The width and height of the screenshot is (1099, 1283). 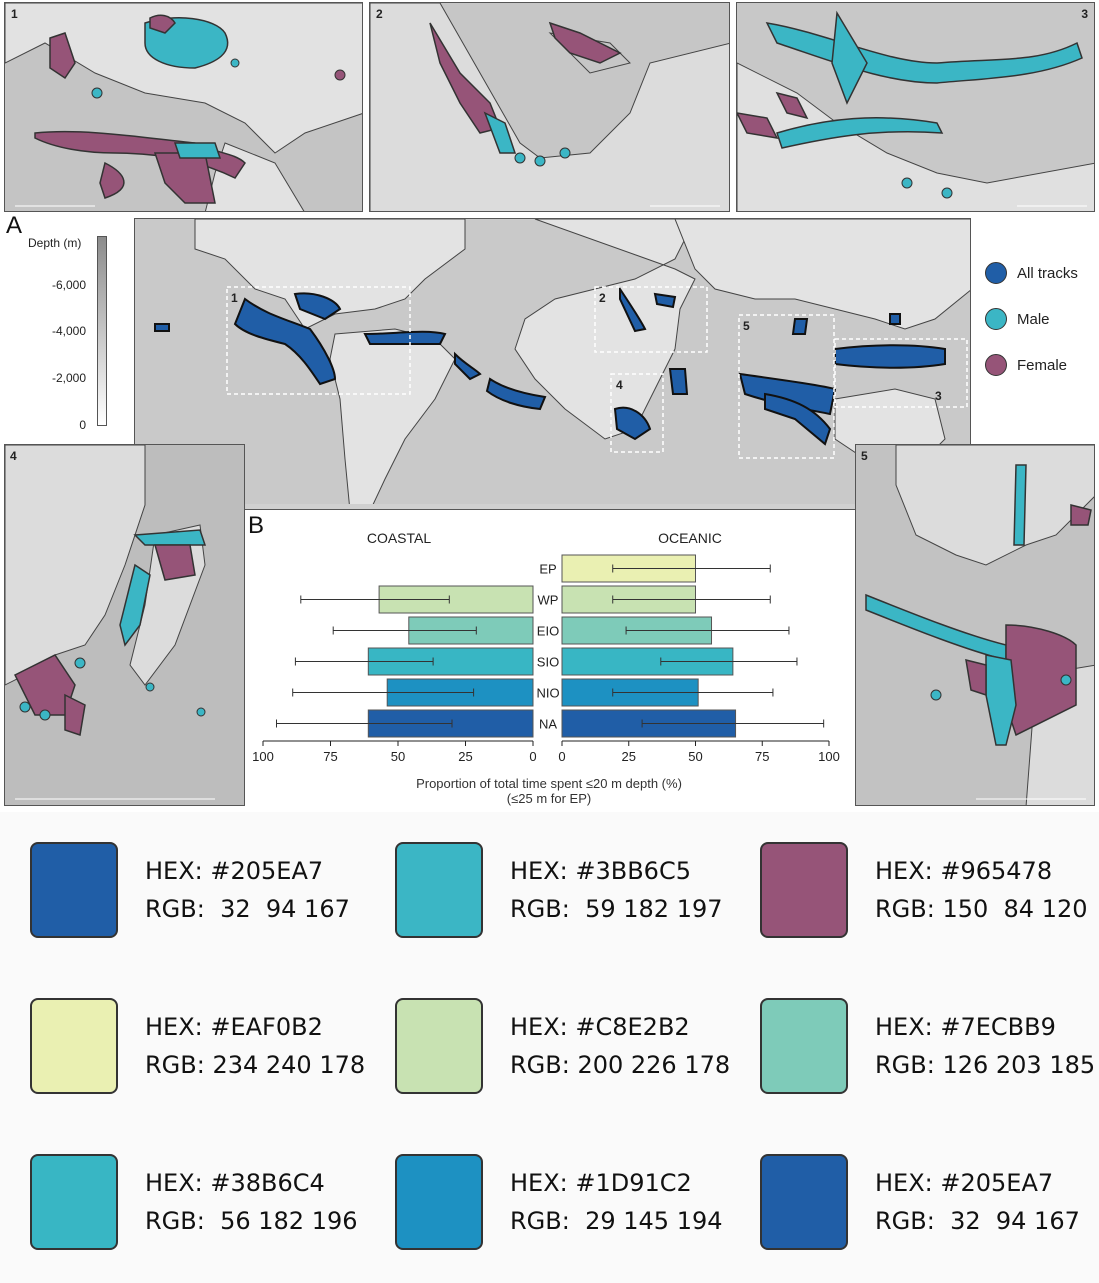 What do you see at coordinates (746, 326) in the screenshot?
I see `map-box-label-5: 5` at bounding box center [746, 326].